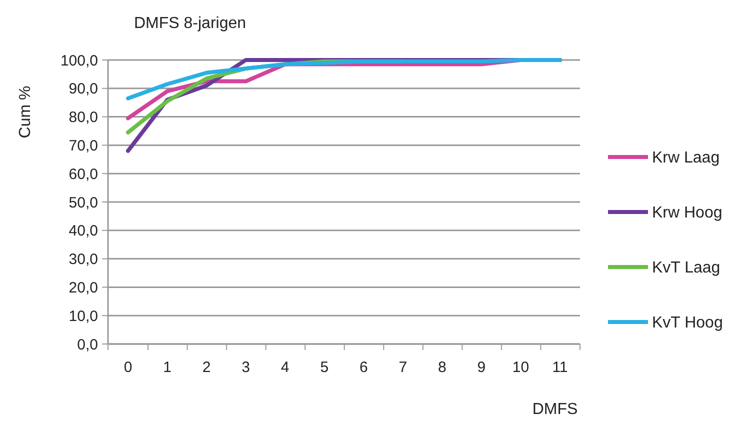 Image resolution: width=752 pixels, height=424 pixels. Describe the element at coordinates (83, 145) in the screenshot. I see `y-tick-label: 70,0` at that location.